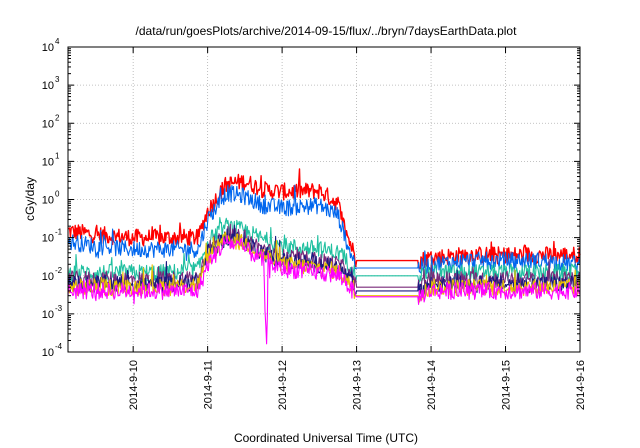  Describe the element at coordinates (581, 385) in the screenshot. I see `x-tick-label: 2014-9-16` at that location.